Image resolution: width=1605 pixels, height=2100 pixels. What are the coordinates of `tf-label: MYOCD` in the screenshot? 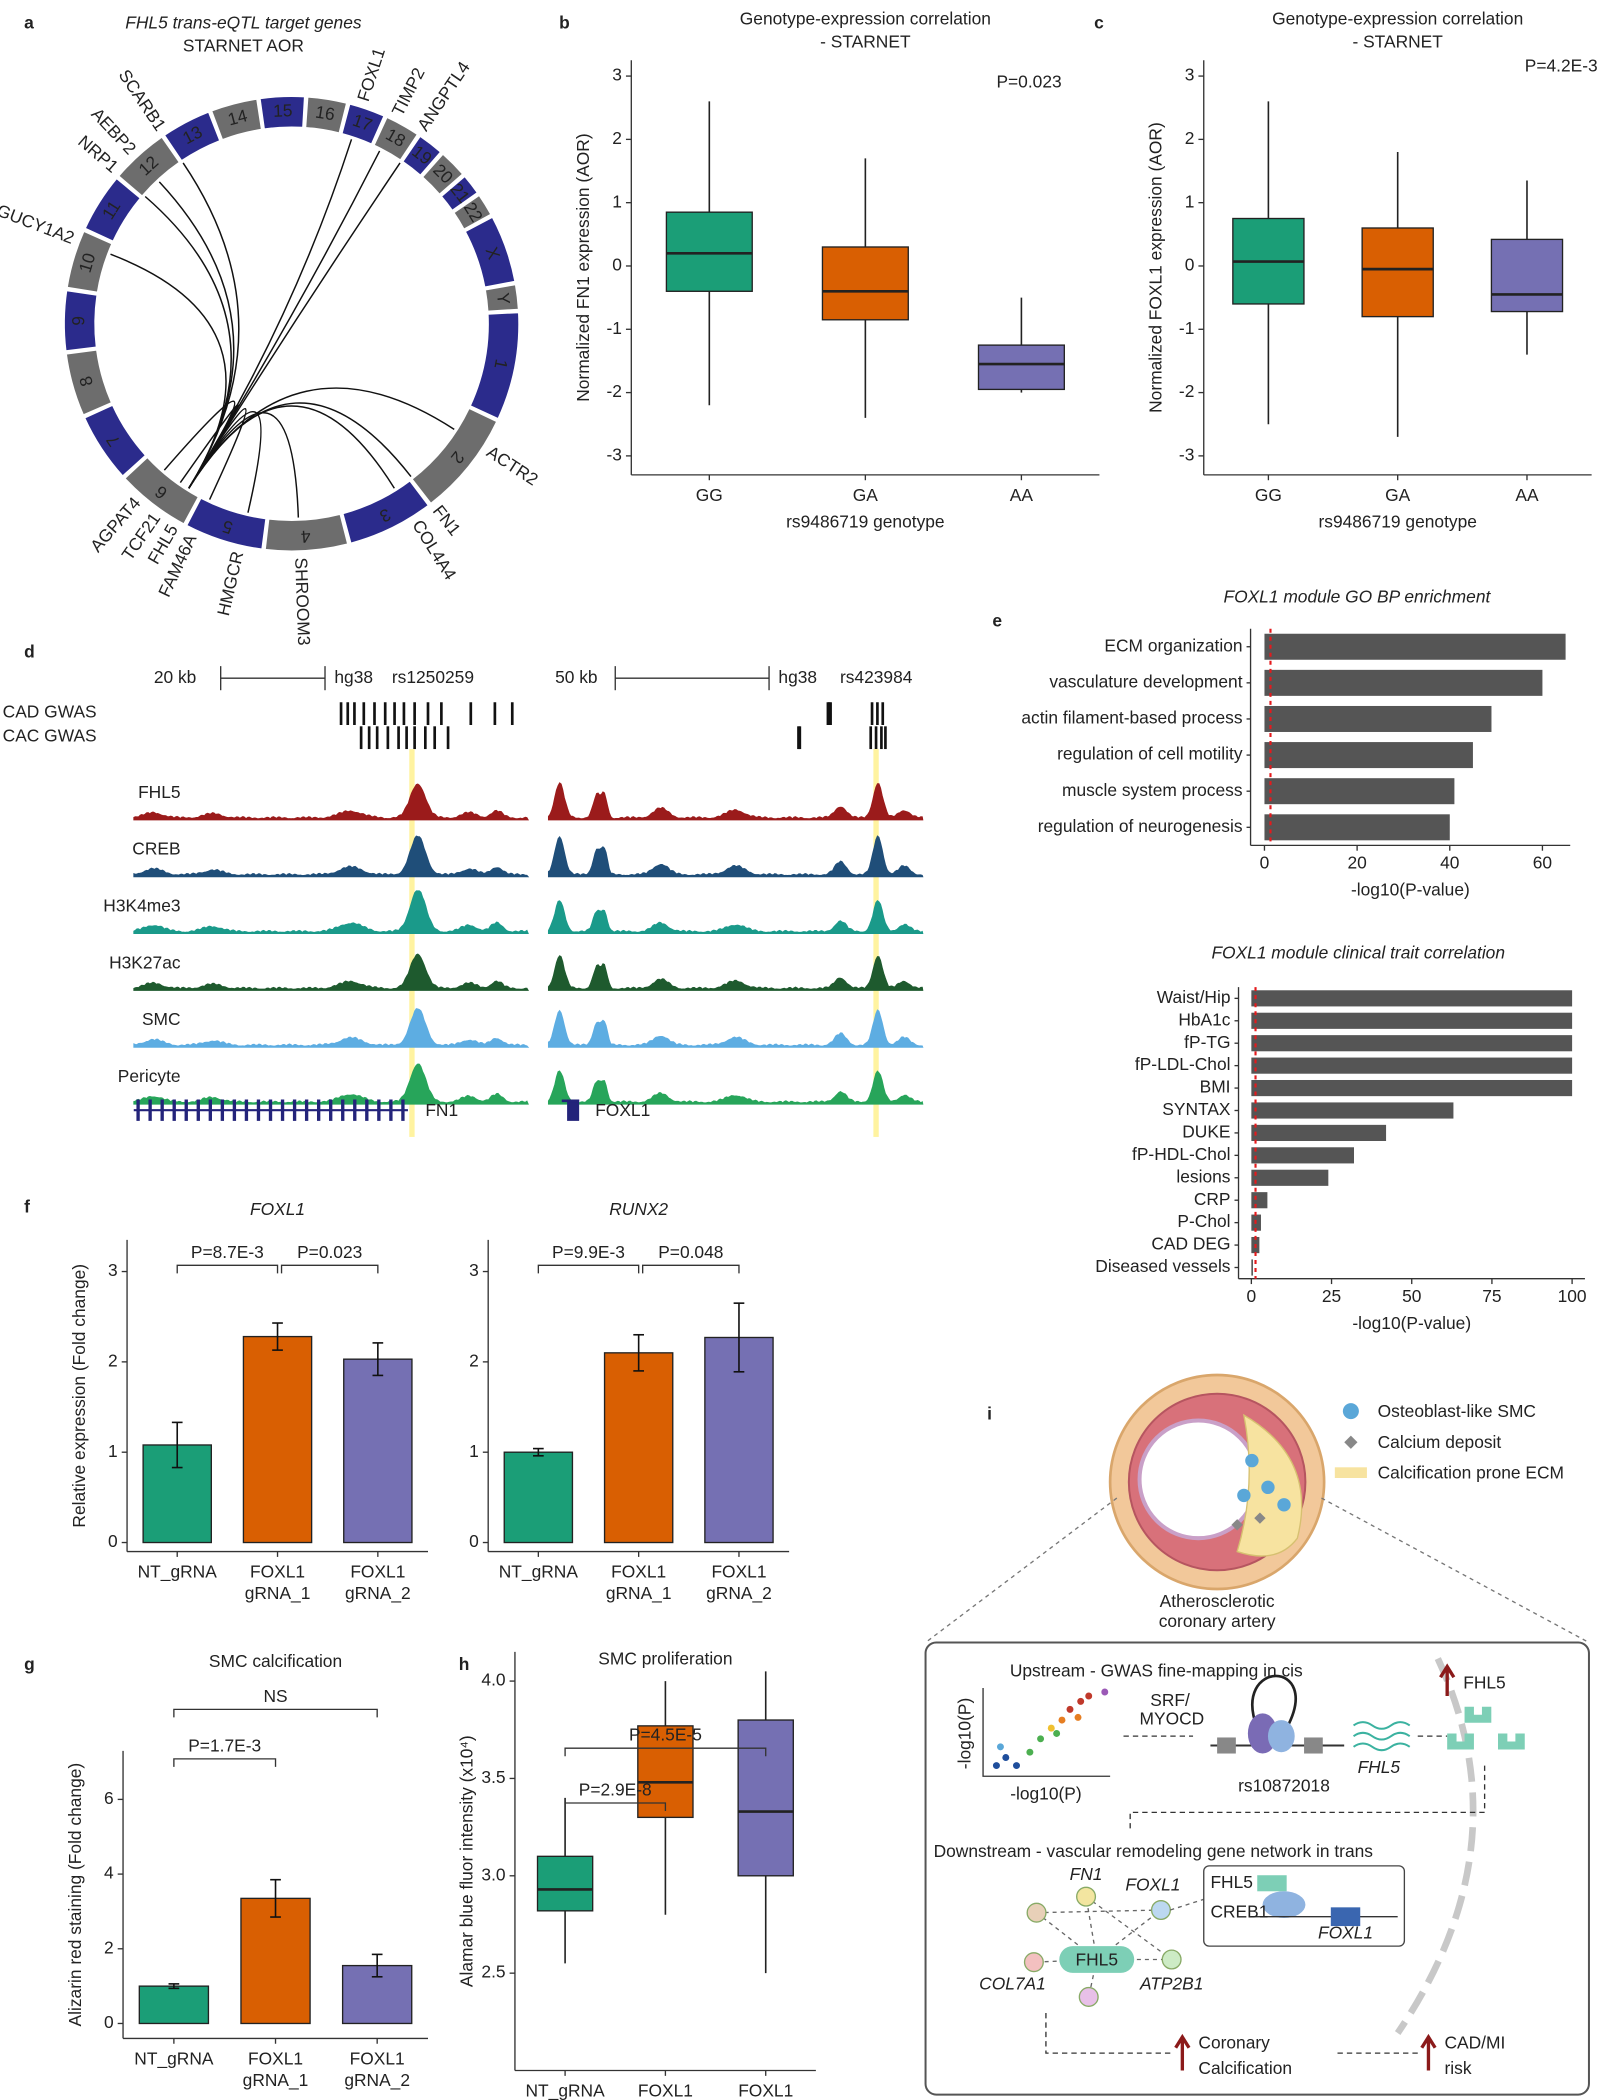 It's located at (1172, 1719).